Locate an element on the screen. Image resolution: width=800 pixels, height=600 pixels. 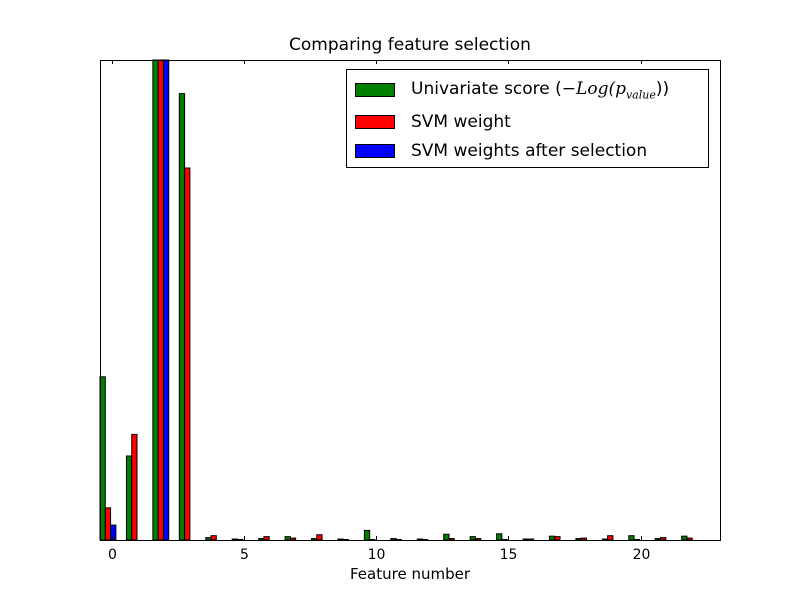
legend-label: Univariate score (−Log(pvalue)) is located at coordinates (540, 90).